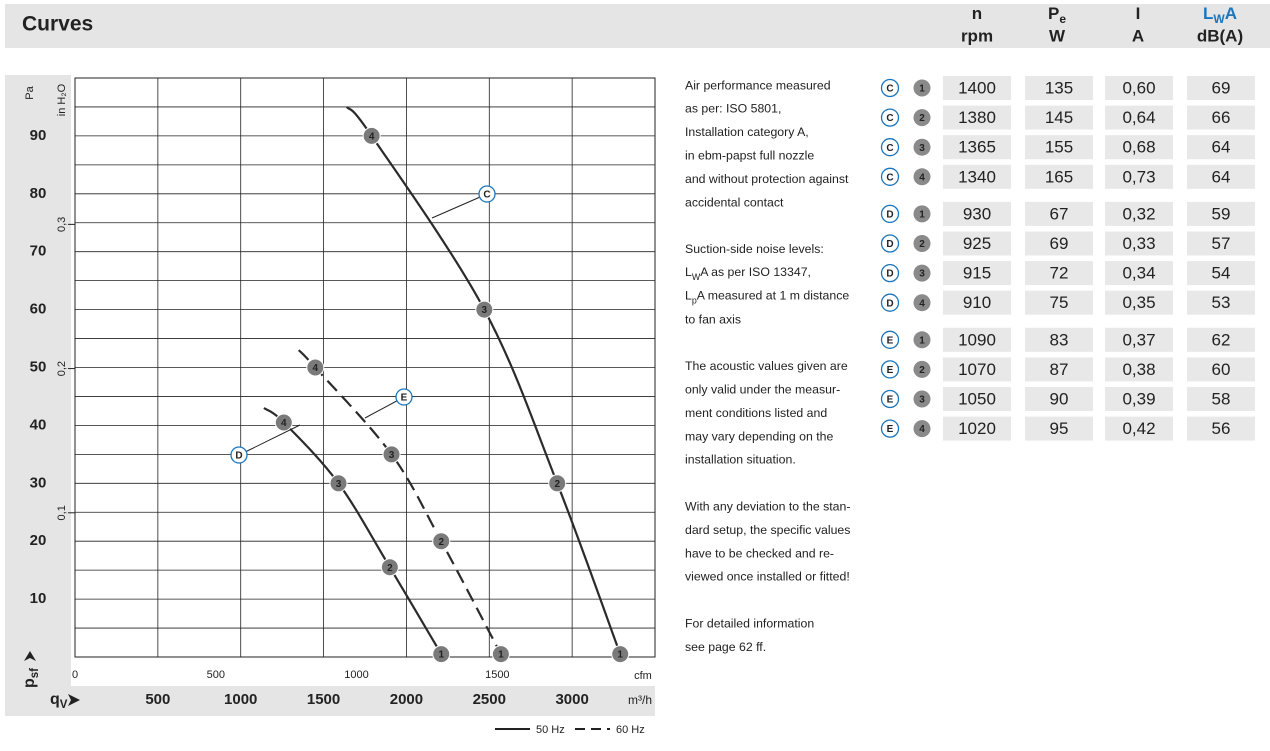 This screenshot has width=1270, height=751. I want to click on note-line-sub: p, so click(694, 301).